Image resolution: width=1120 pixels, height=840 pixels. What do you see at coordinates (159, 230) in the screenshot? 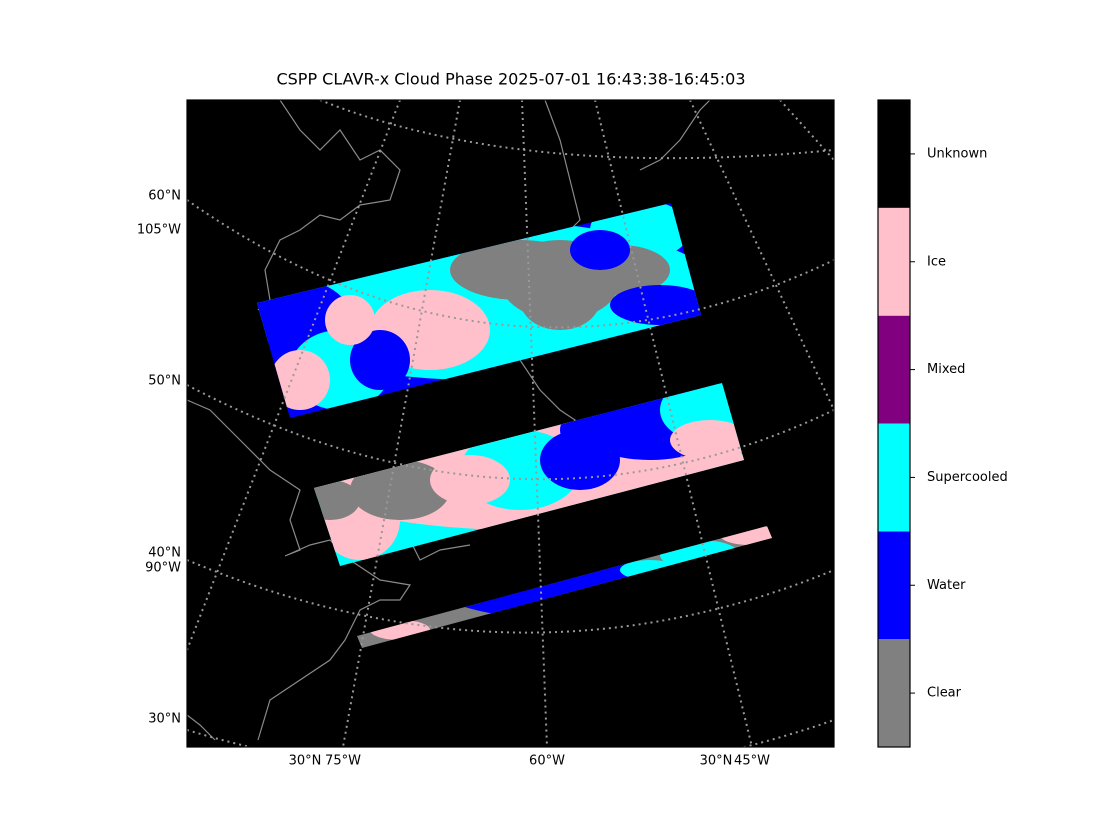
I see `lat-lon-label: 105°W` at bounding box center [159, 230].